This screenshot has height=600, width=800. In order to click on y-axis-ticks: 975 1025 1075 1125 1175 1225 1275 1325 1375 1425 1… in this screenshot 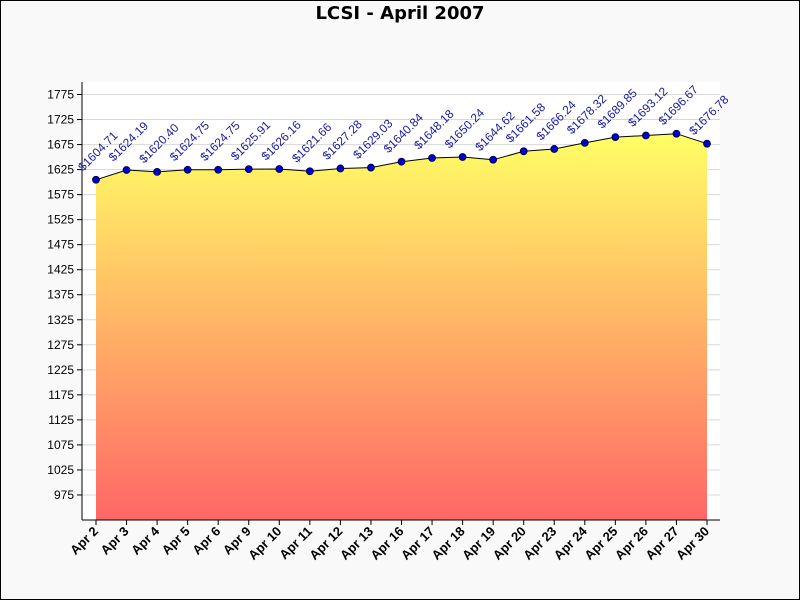, I will do `click(64, 295)`.